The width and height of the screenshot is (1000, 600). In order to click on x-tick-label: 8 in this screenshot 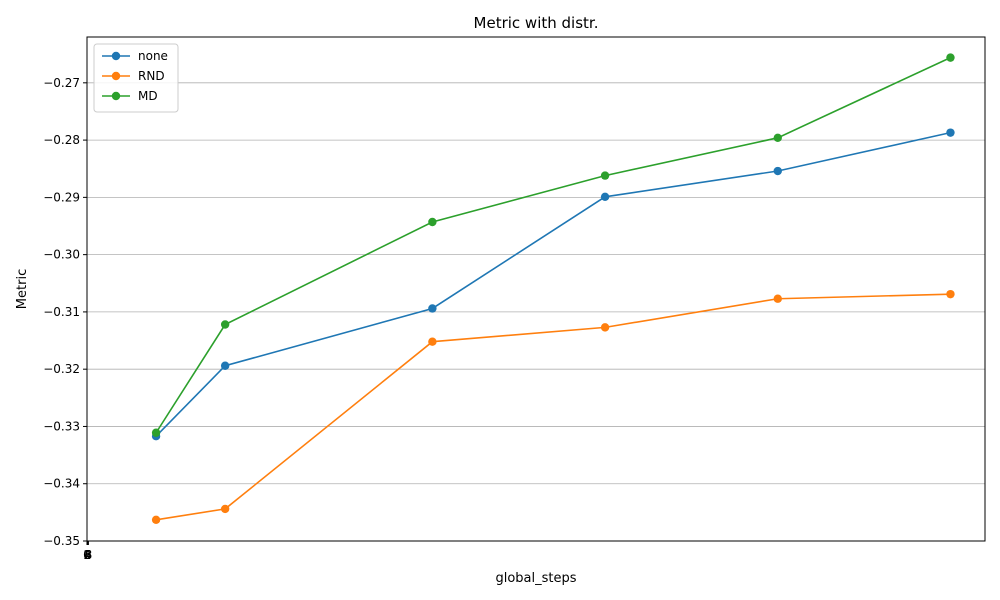, I will do `click(89, 555)`.